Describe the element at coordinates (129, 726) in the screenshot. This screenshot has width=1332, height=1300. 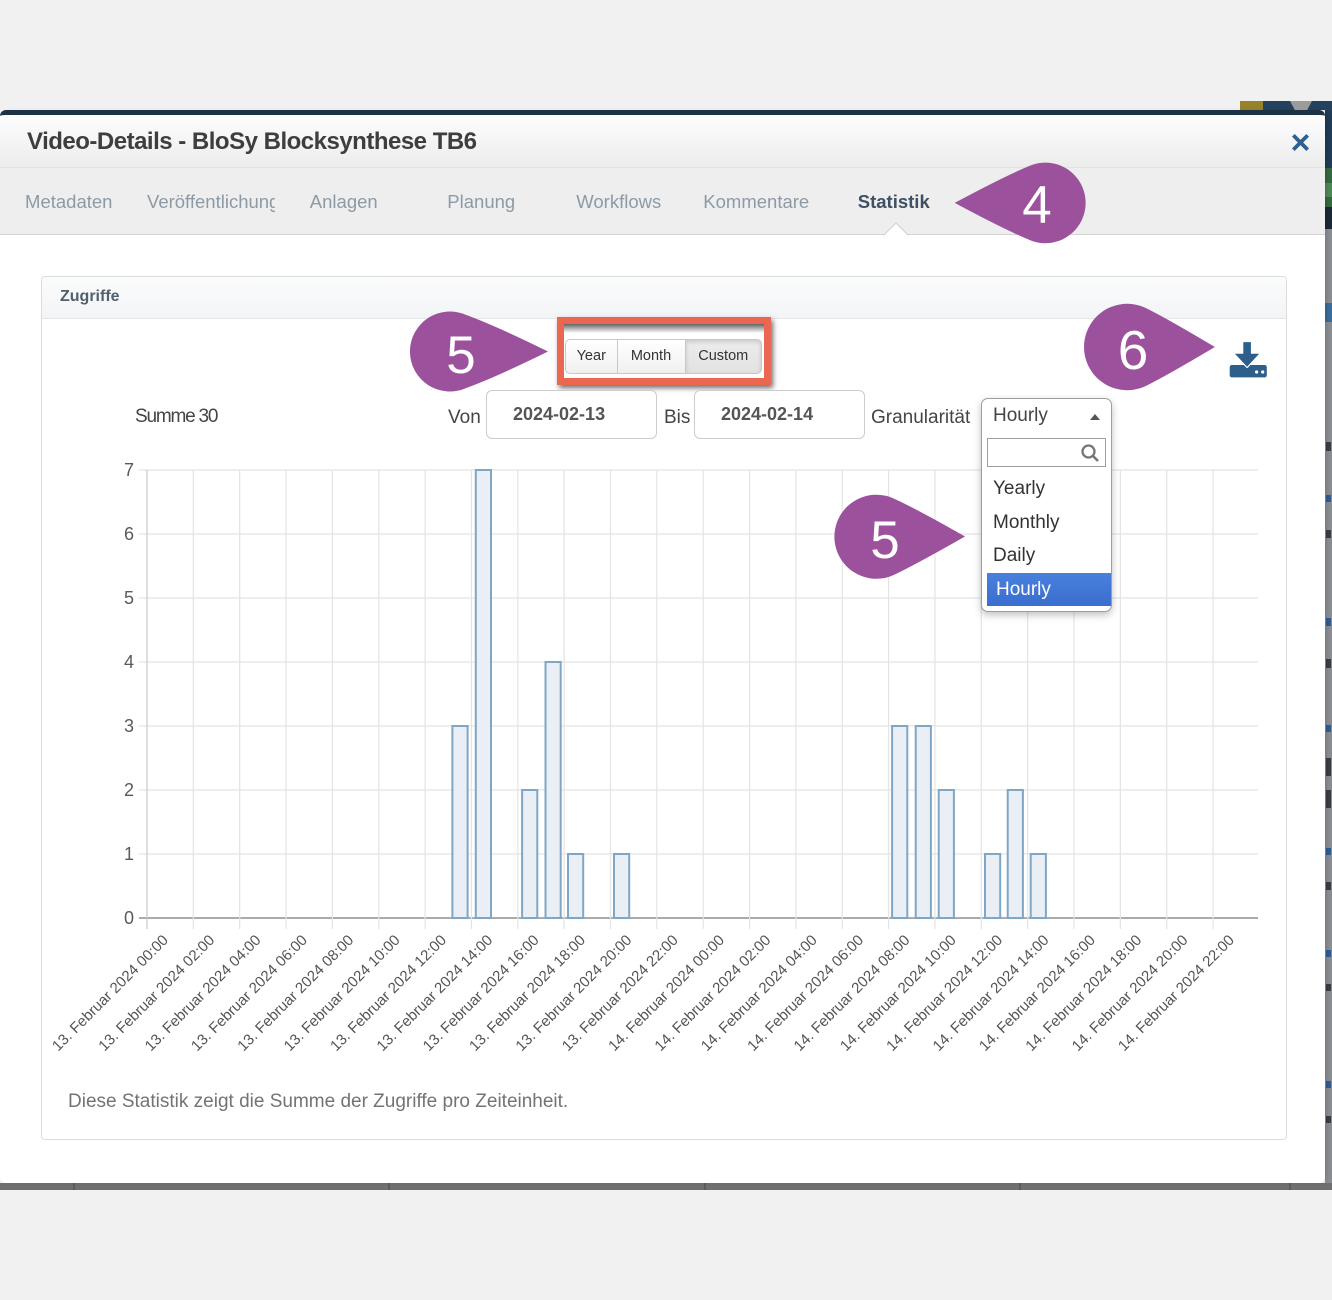
I see `svg-text: 3` at that location.